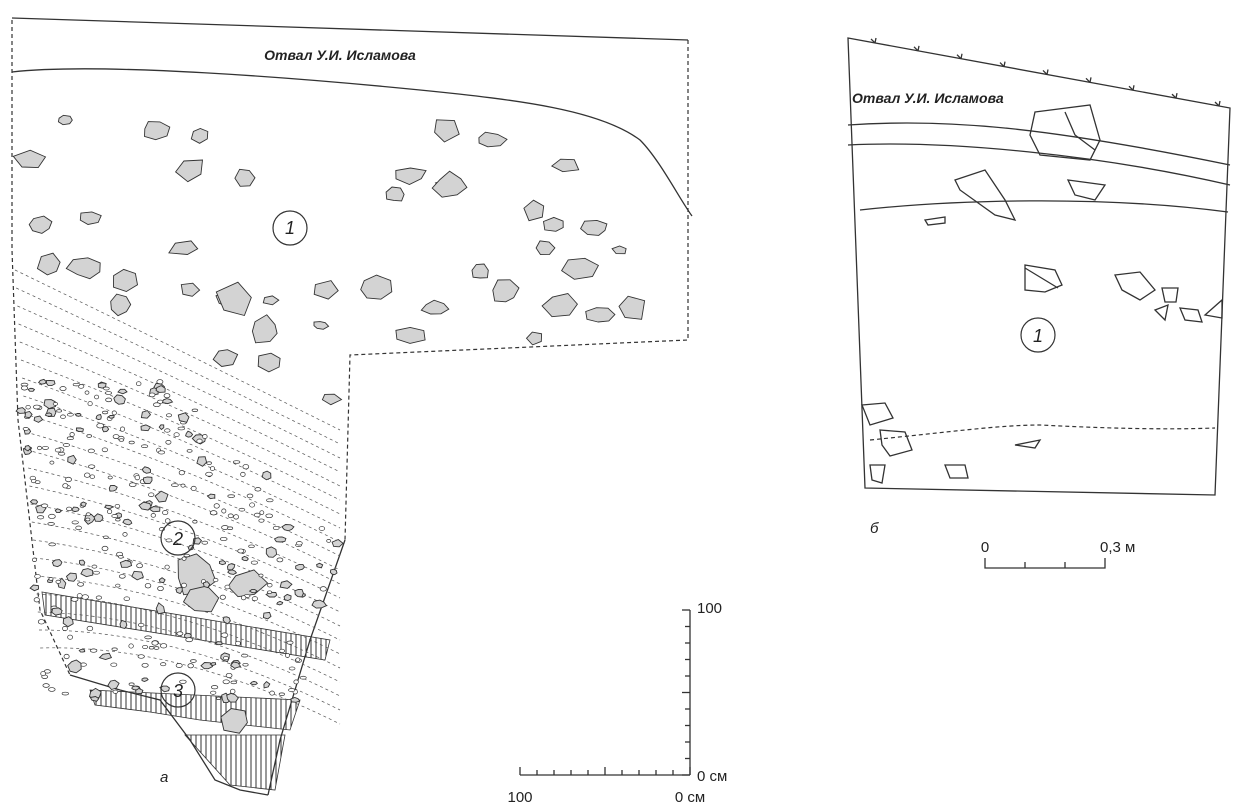 The image size is (1241, 808). What do you see at coordinates (873, 40) in the screenshot?
I see `grass-mark` at bounding box center [873, 40].